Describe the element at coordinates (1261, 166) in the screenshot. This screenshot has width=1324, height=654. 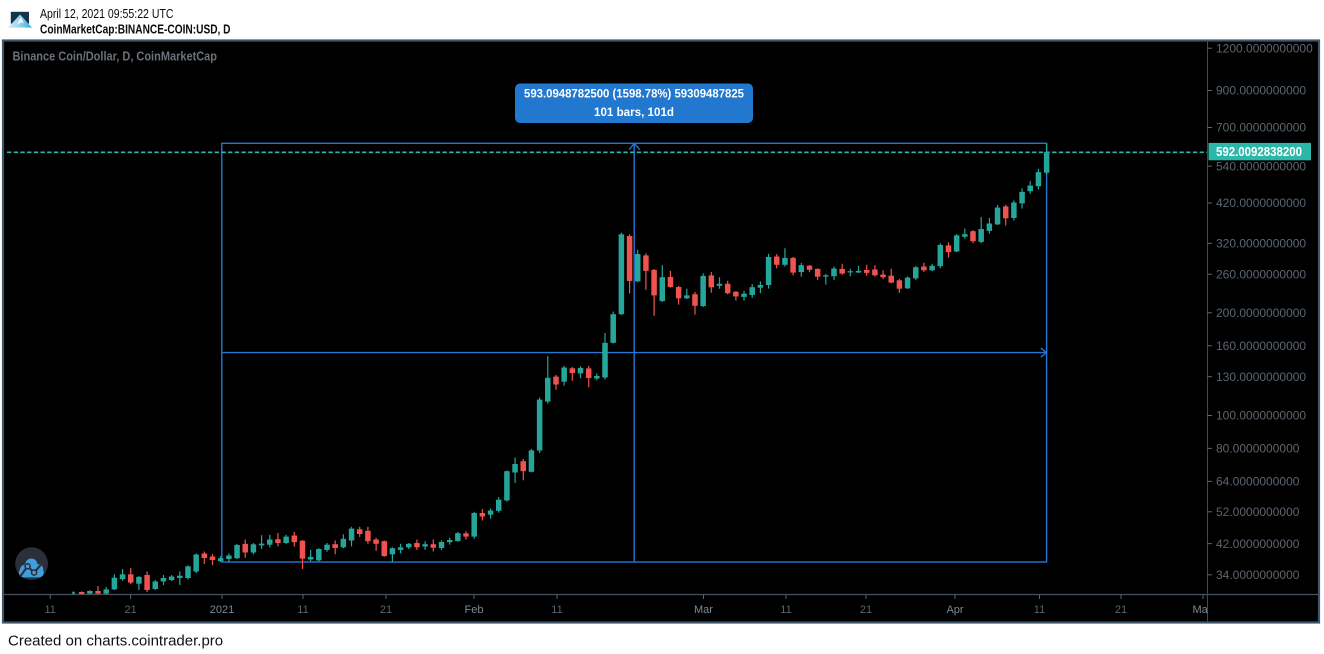
I see `svg-text: 540.0000000000` at that location.